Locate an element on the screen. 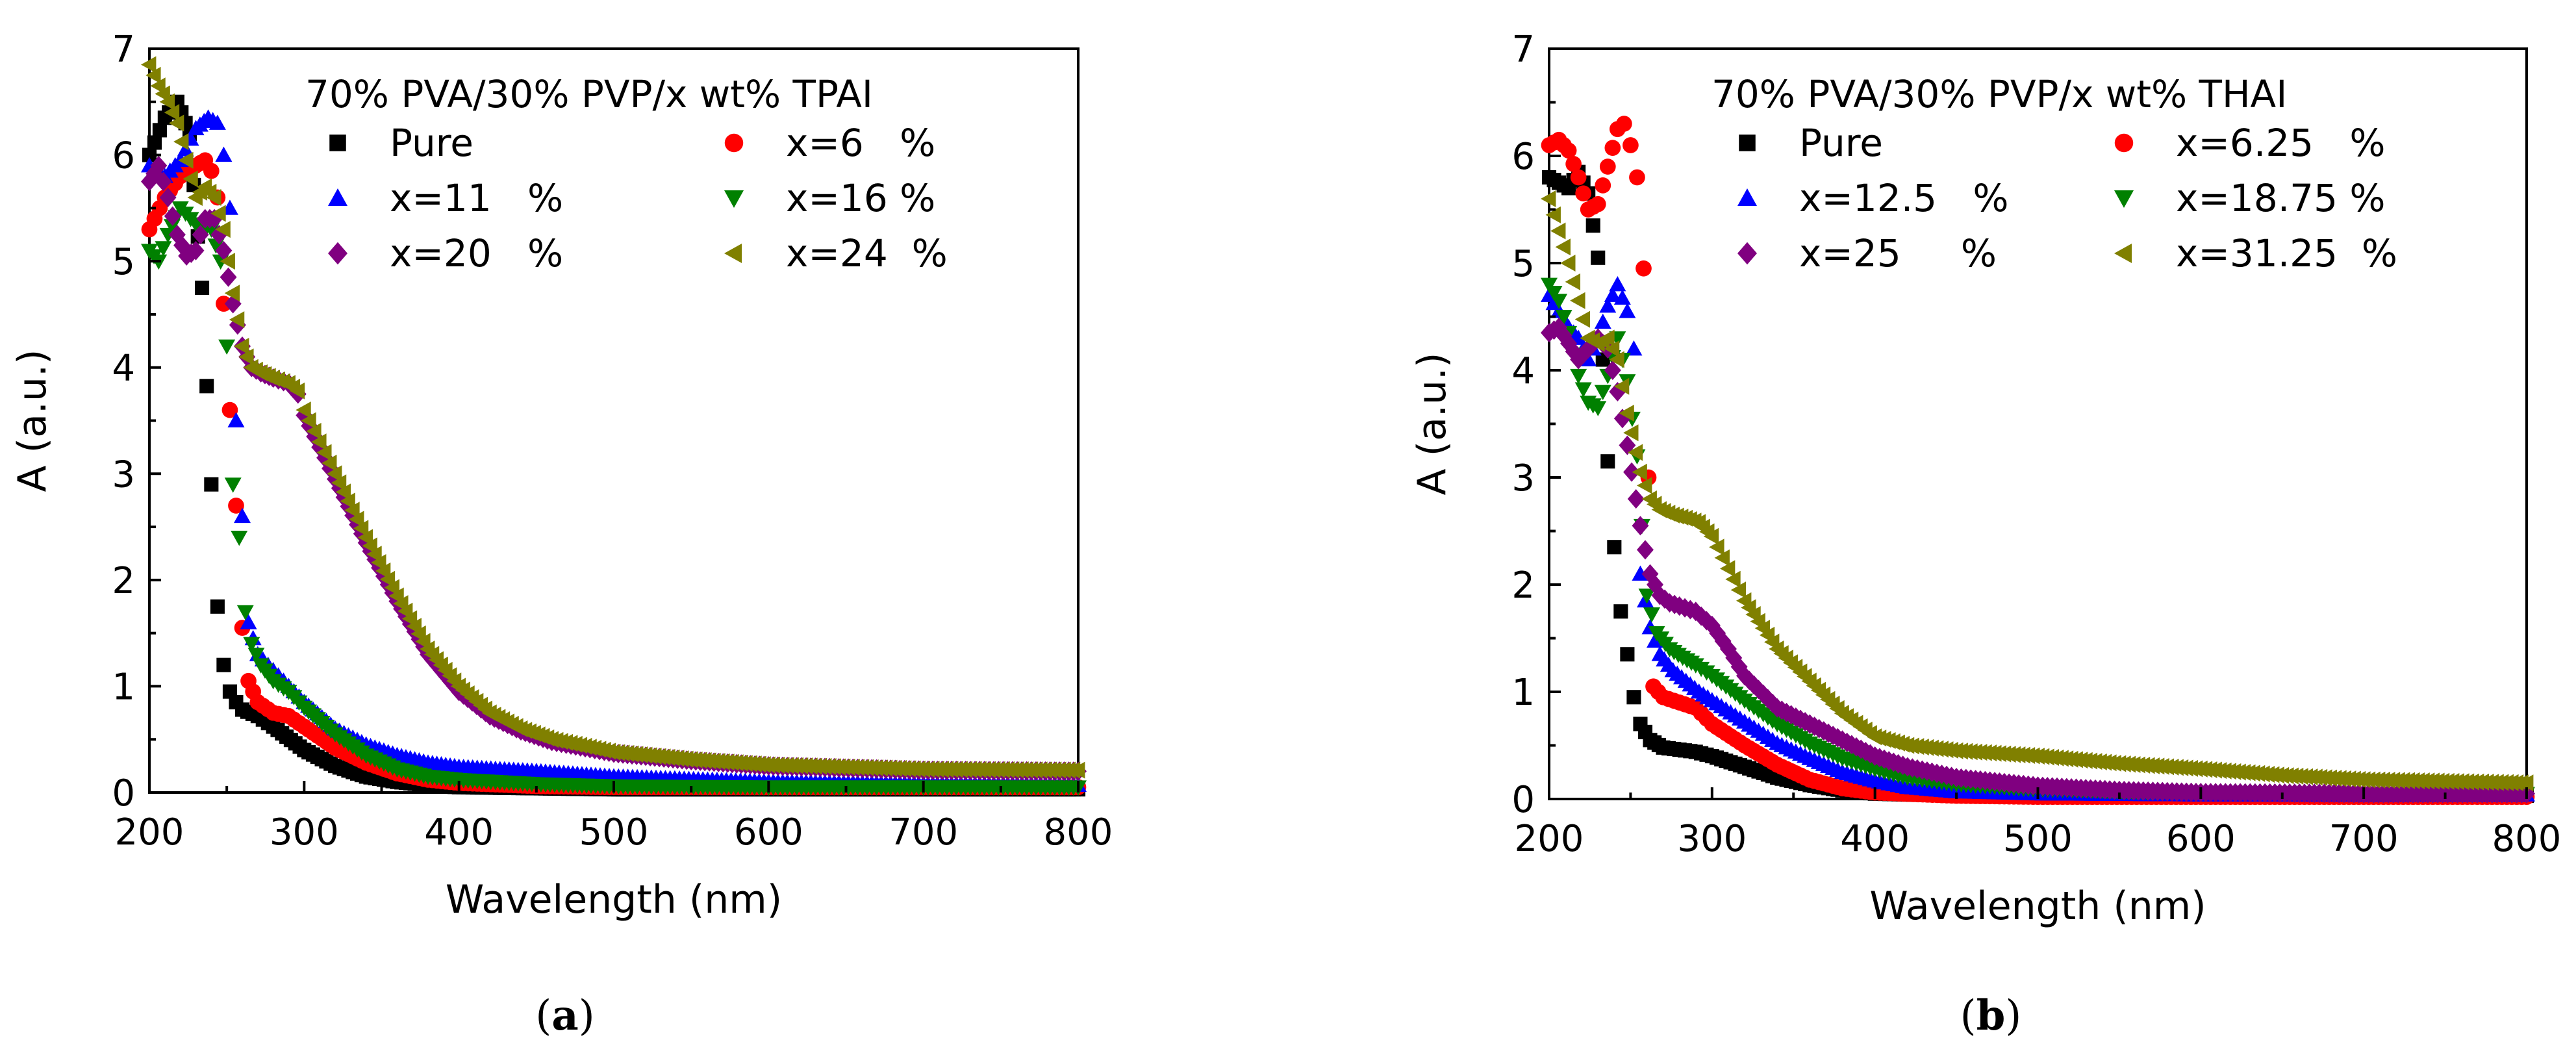 Image resolution: width=2576 pixels, height=1053 pixels. legend-item: x=16 % is located at coordinates (830, 198).